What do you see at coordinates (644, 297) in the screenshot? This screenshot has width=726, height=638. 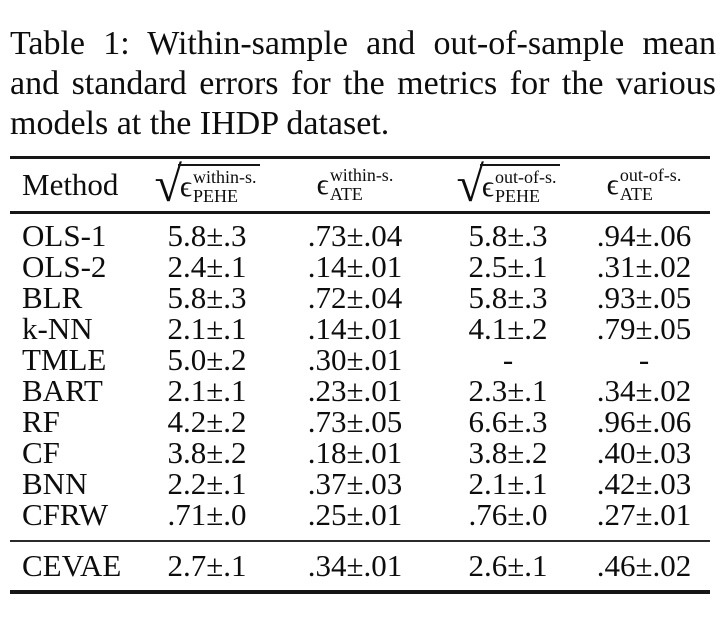 I see `value-cell: .93±.05` at bounding box center [644, 297].